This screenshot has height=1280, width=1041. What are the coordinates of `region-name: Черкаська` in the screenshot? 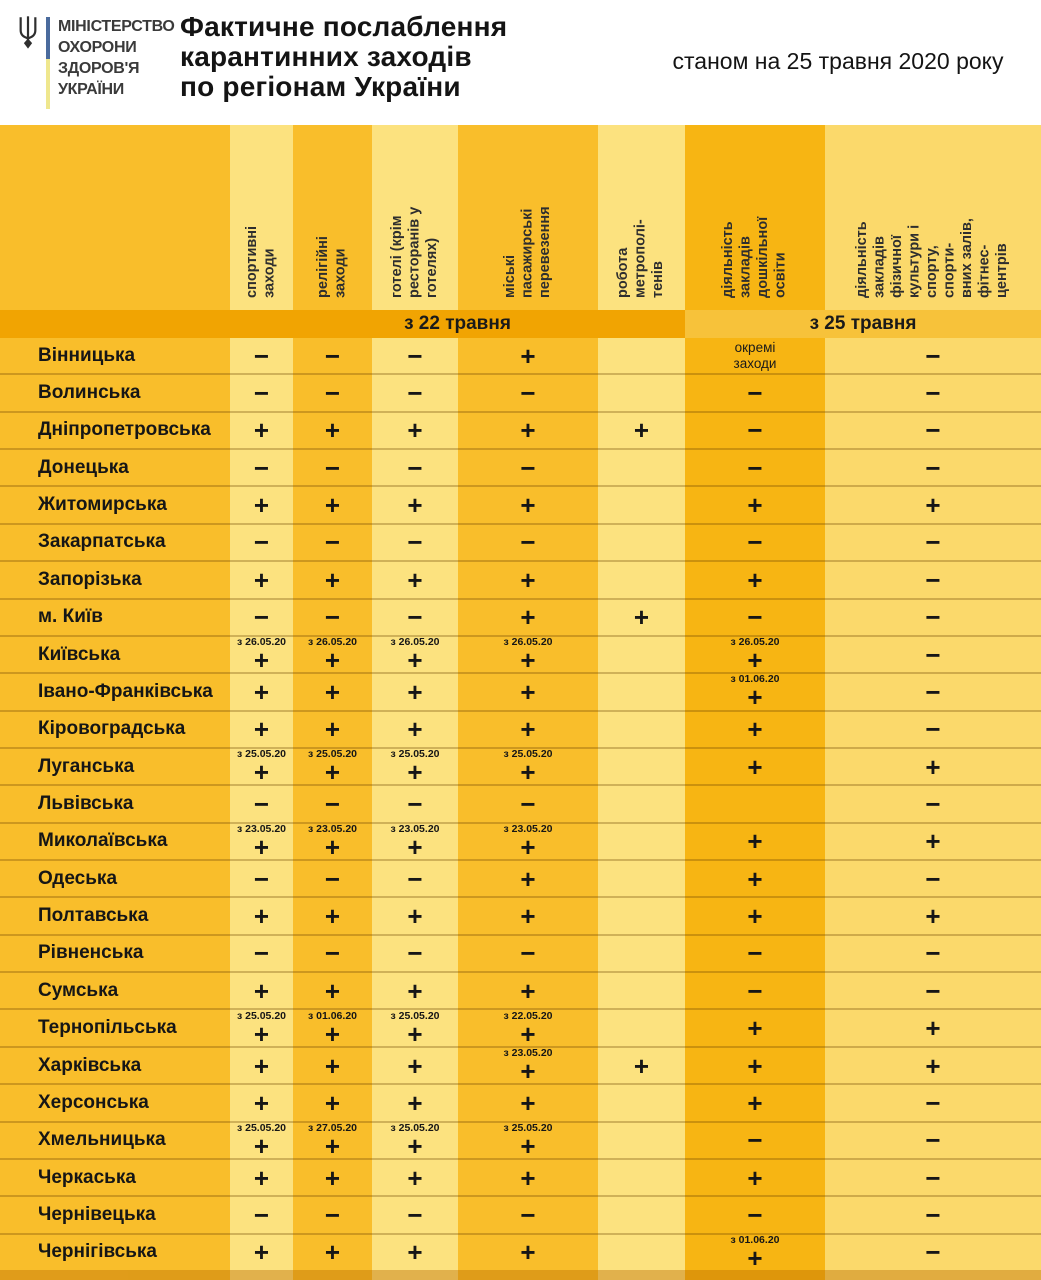 It's located at (87, 1177).